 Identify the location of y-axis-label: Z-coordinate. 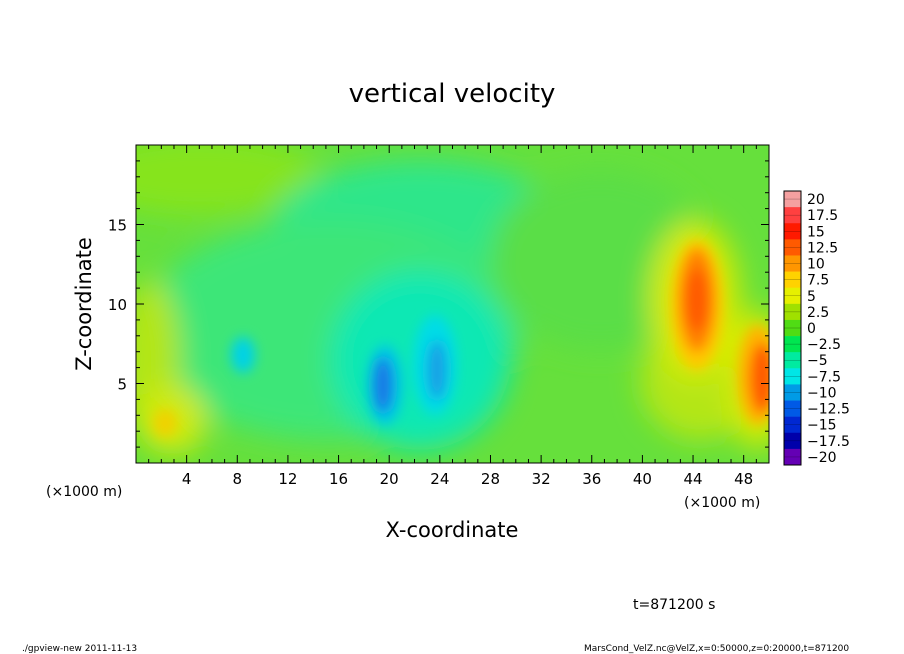
(84, 304).